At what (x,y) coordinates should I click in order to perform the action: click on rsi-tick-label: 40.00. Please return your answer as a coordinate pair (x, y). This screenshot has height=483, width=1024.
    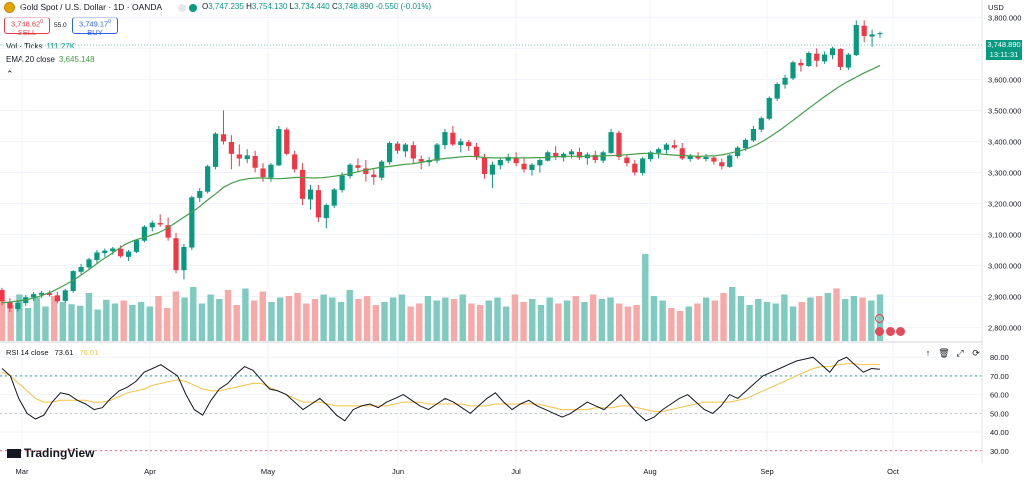
    Looking at the image, I should click on (999, 432).